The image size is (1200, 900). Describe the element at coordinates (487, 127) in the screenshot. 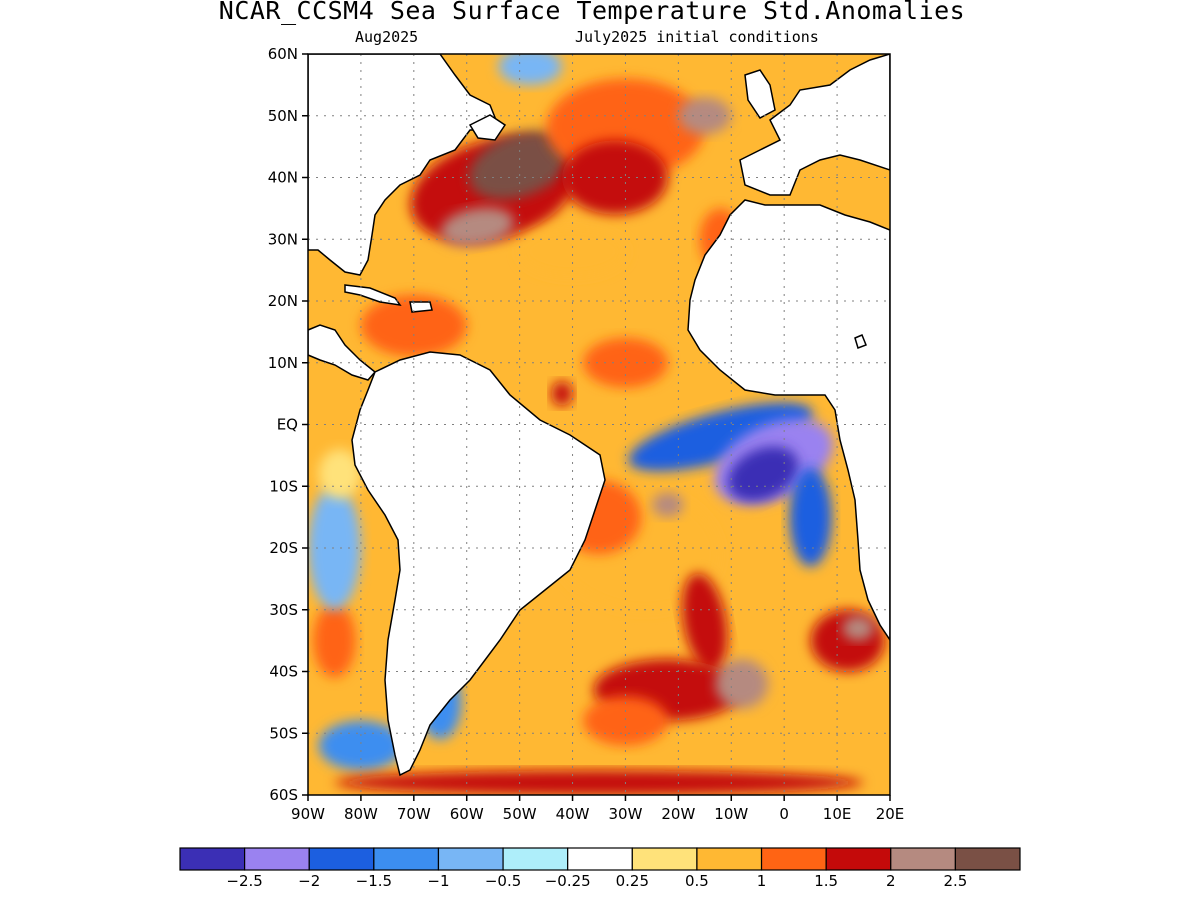

I see `newfoundland-island` at that location.